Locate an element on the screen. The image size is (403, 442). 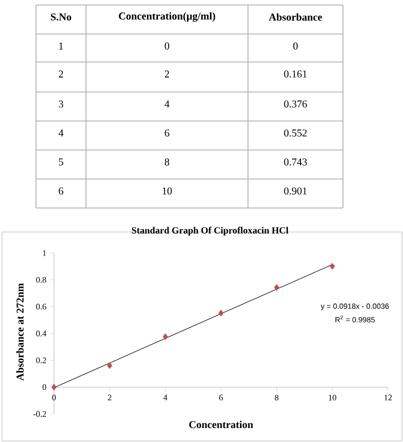
text: Concentration(µg/ml) is located at coordinates (167, 17).